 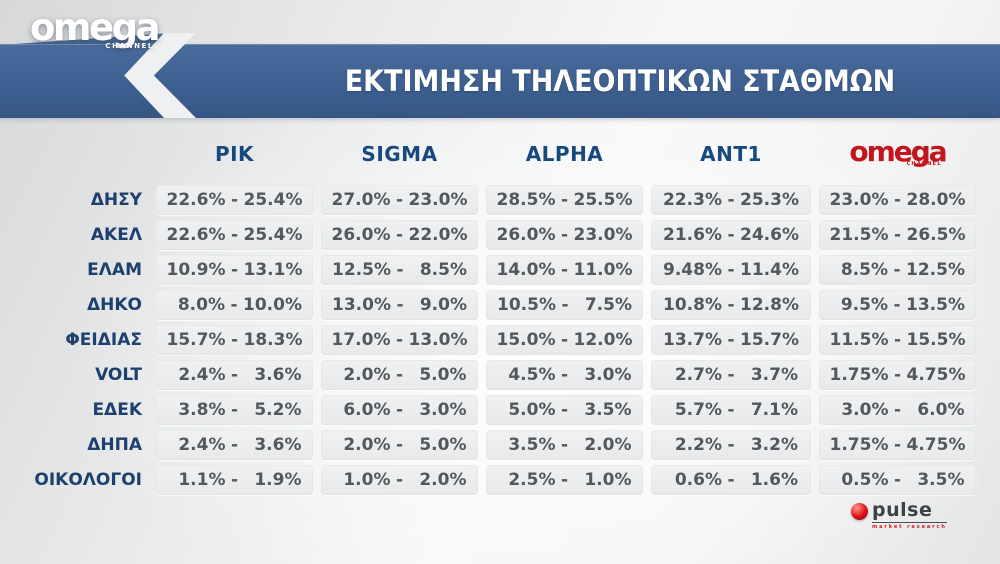 What do you see at coordinates (692, 270) in the screenshot?
I see `range-low: 9.48%` at bounding box center [692, 270].